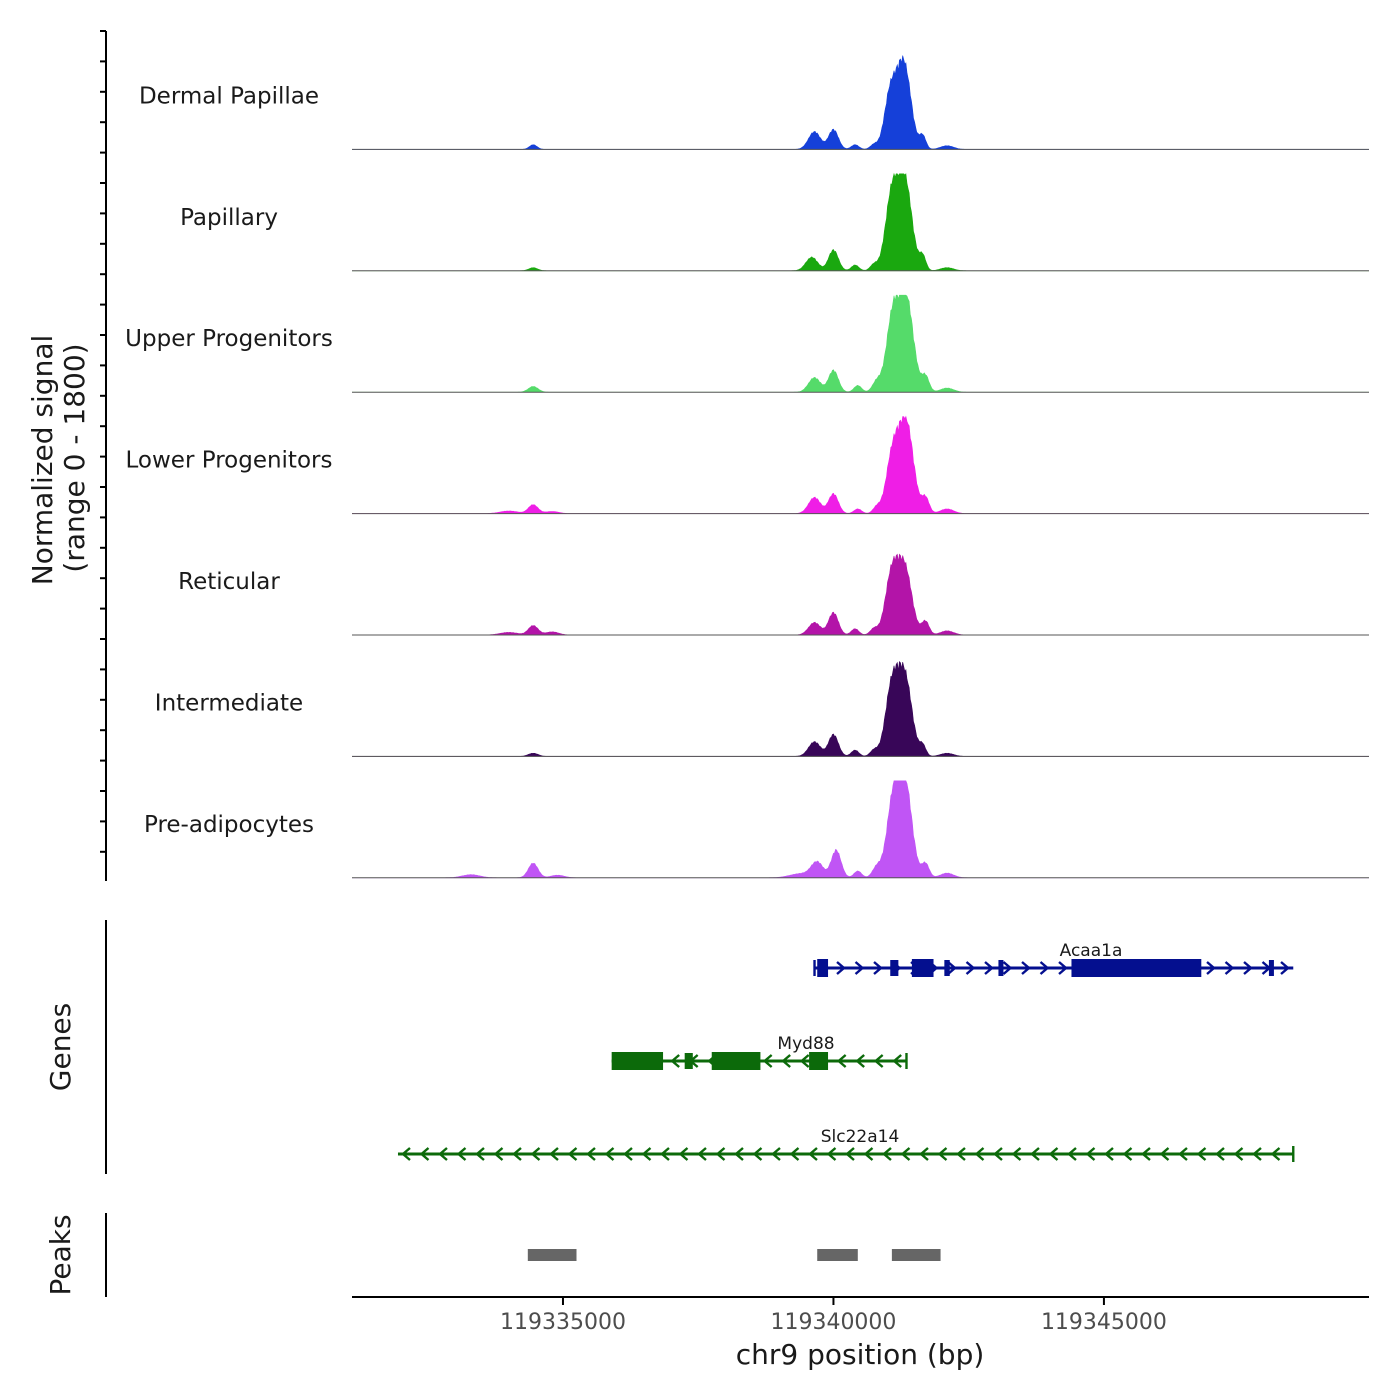  I want to click on gene-label: Slc22a14, so click(860, 1137).